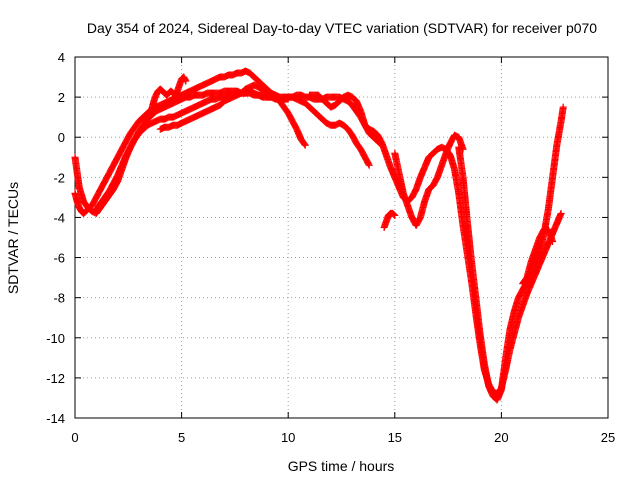 The height and width of the screenshot is (480, 640). I want to click on x-tick-label: 15, so click(395, 437).